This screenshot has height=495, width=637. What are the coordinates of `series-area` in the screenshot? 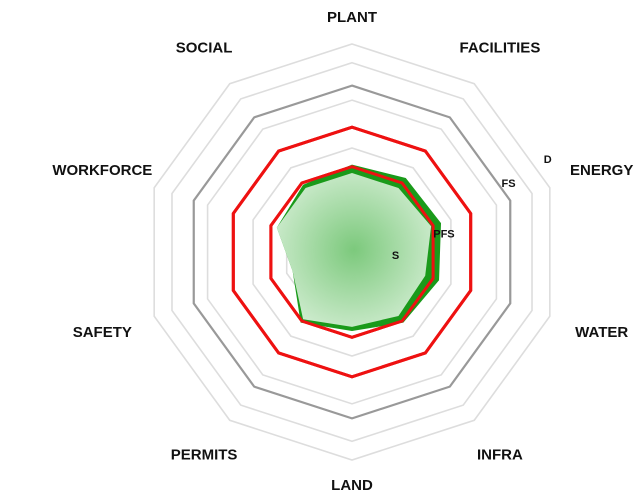 It's located at (354, 249).